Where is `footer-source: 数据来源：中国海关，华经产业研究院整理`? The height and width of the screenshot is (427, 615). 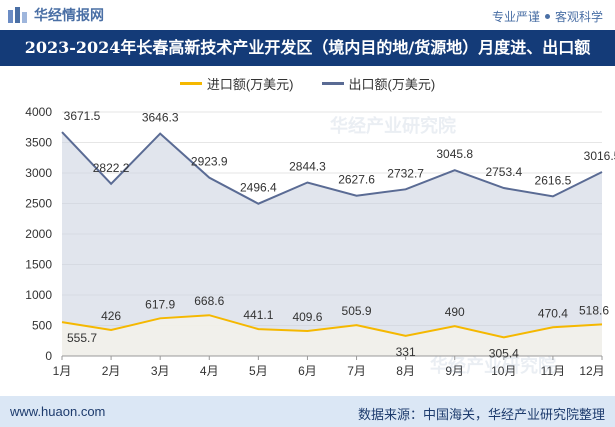 footer-source: 数据来源：中国海关，华经产业研究院整理 is located at coordinates (481, 414).